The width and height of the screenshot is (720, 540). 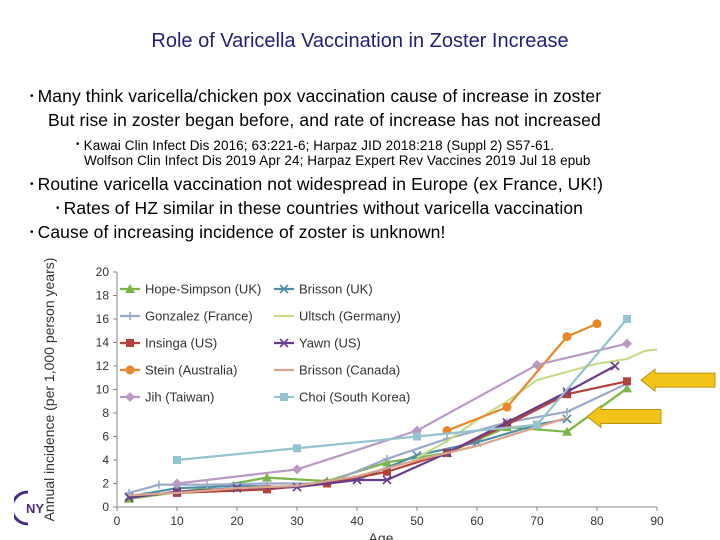 What do you see at coordinates (330, 343) in the screenshot?
I see `legend-label: Yawn (US)` at bounding box center [330, 343].